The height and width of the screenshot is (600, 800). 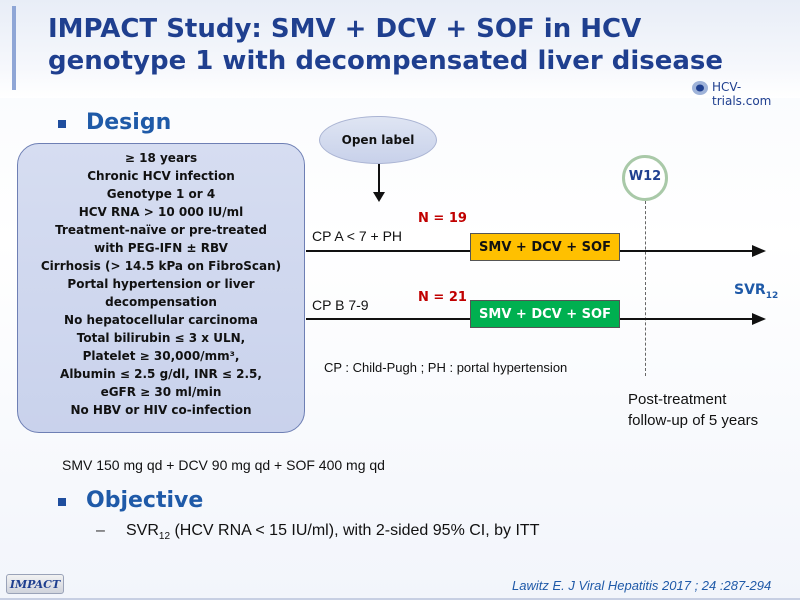 What do you see at coordinates (161, 320) in the screenshot?
I see `criteria-item: No hepatocellular carcinoma` at bounding box center [161, 320].